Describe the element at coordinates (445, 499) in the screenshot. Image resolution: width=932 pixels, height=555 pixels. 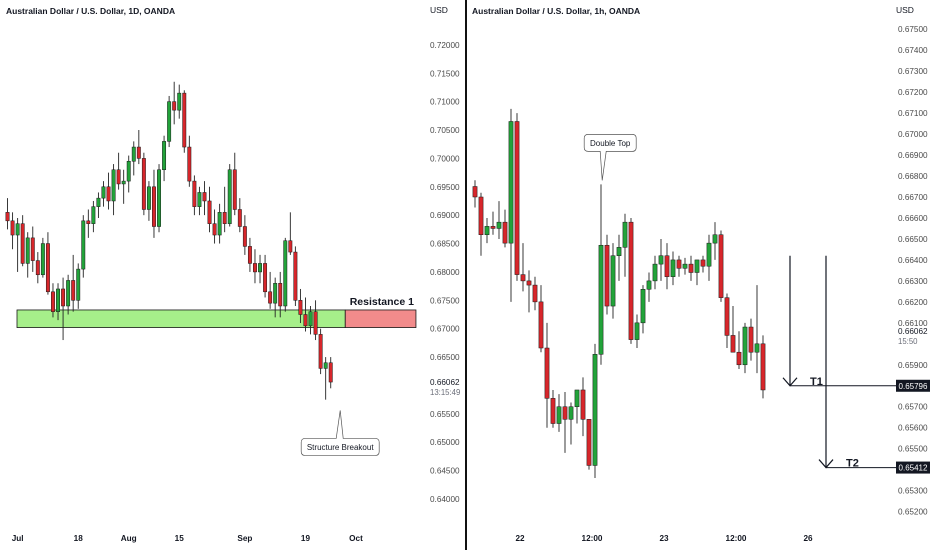
I see `price-tick: 0.64000` at that location.